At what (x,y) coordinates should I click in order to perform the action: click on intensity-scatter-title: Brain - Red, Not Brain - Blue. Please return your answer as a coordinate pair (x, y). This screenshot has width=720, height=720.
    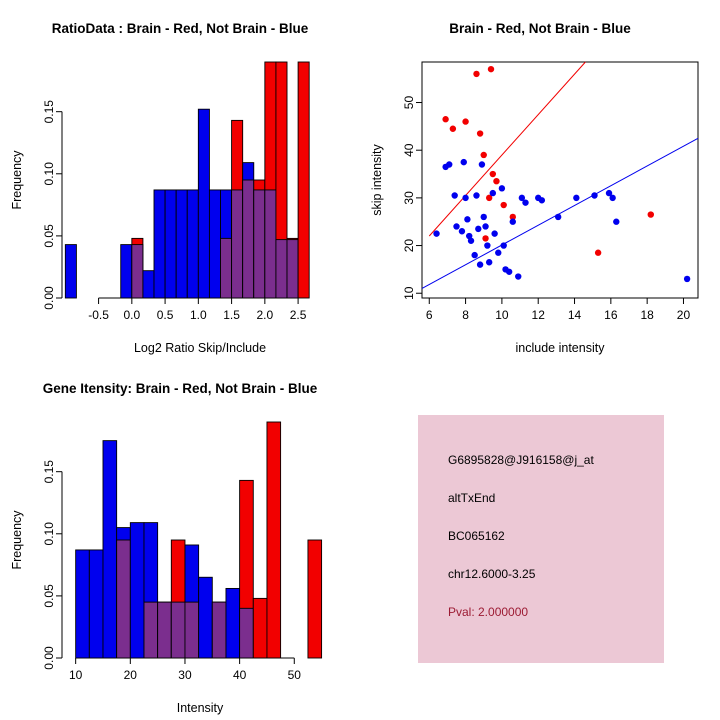
    Looking at the image, I should click on (540, 28).